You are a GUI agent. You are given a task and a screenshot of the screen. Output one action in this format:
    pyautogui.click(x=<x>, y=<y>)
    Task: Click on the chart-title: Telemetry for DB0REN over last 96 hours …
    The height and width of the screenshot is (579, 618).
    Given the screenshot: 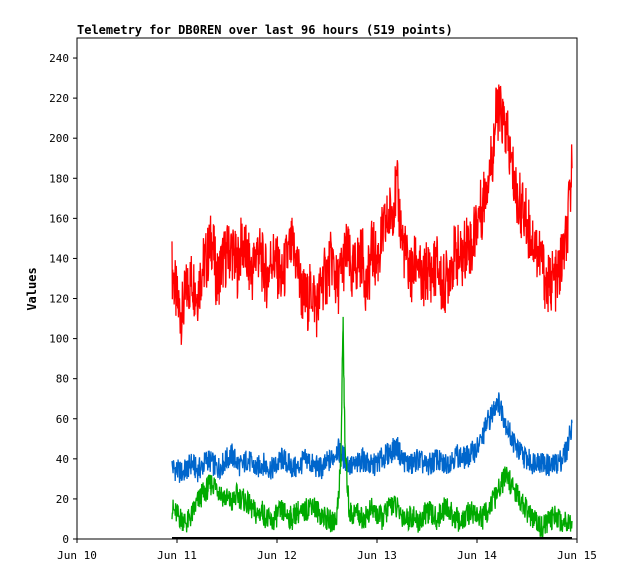 What is the action you would take?
    pyautogui.click(x=265, y=30)
    